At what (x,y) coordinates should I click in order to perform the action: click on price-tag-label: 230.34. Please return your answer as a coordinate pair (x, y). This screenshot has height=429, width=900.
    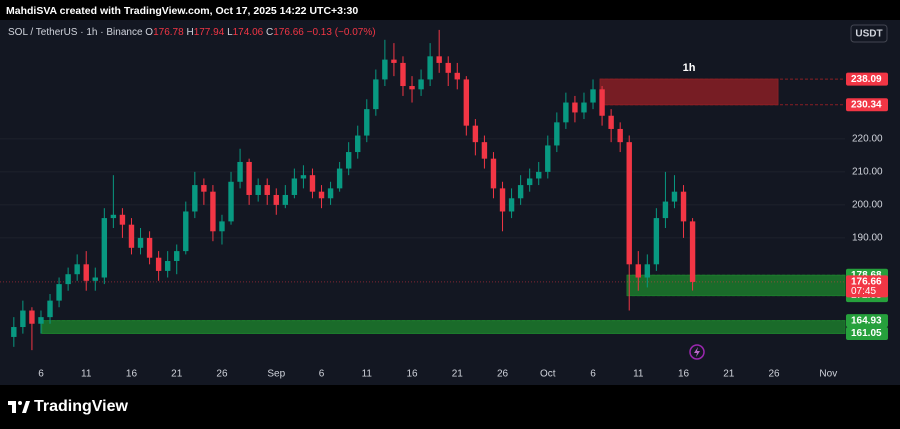
    Looking at the image, I should click on (866, 104).